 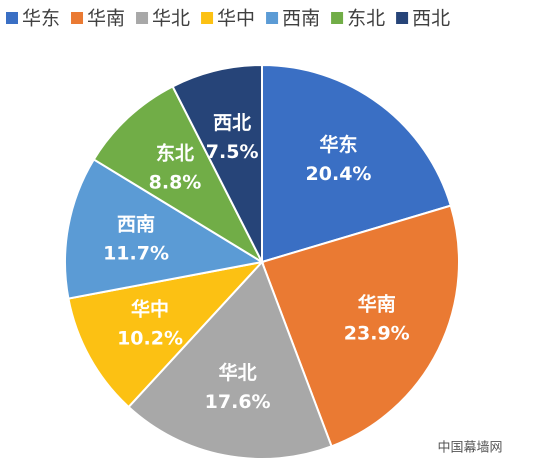 What do you see at coordinates (338, 144) in the screenshot?
I see `slice-label: 华东` at bounding box center [338, 144].